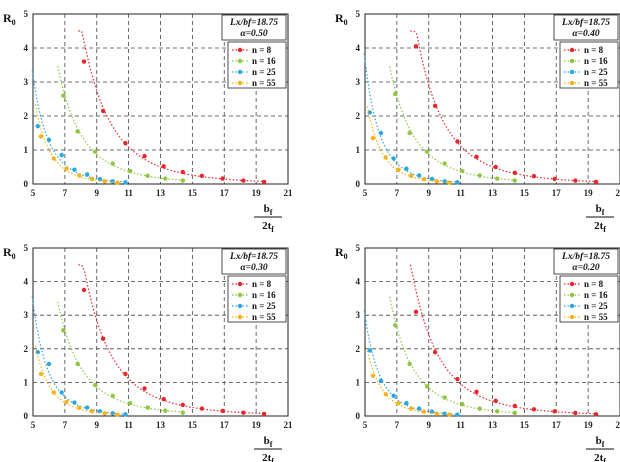 This screenshot has height=462, width=620. What do you see at coordinates (262, 284) in the screenshot?
I see `legend-entry: n = 8` at bounding box center [262, 284].